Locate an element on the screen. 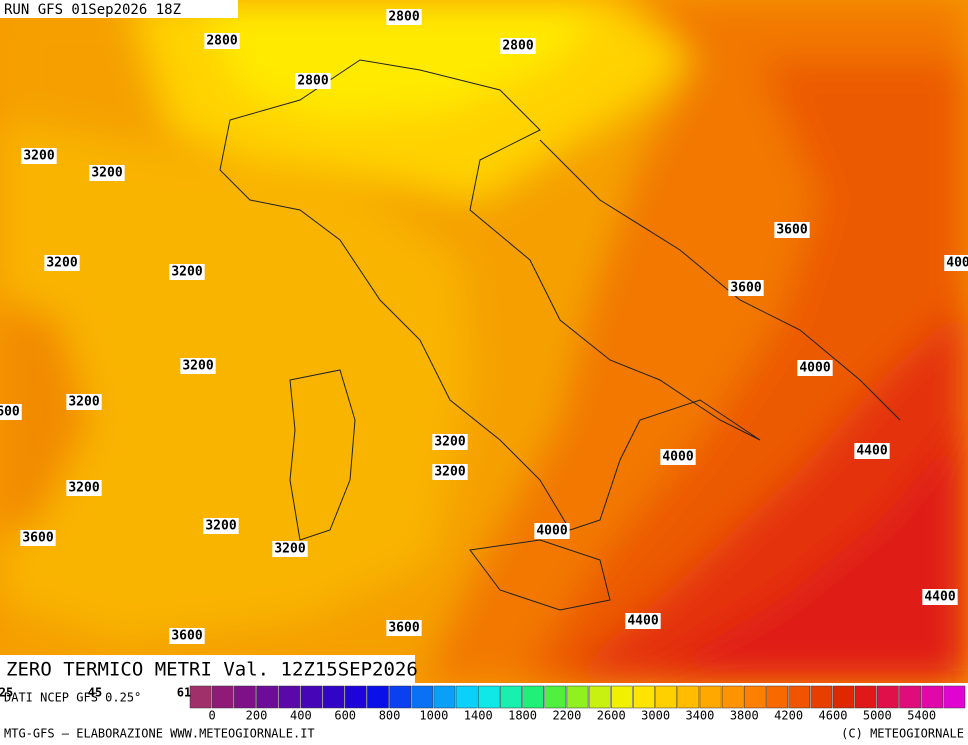 Image resolution: width=968 pixels, height=745 pixels. colorbar-overlay: 25 is located at coordinates (6, 693).